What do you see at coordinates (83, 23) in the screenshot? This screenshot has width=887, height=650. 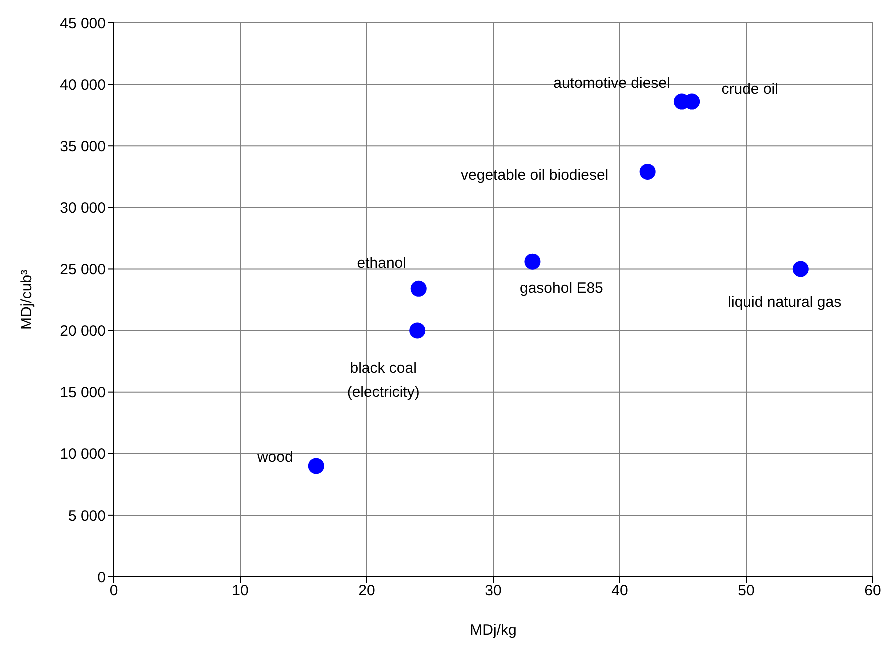 I see `y-tick-label: 45 000` at bounding box center [83, 23].